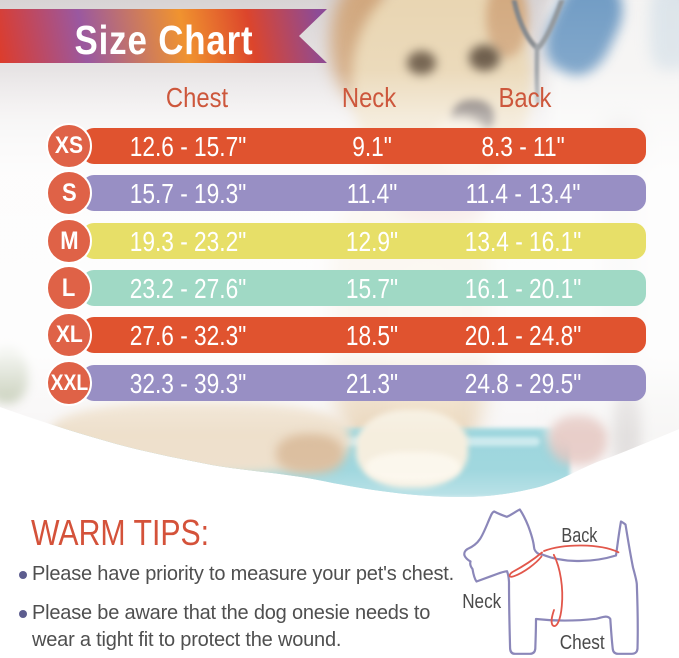  Describe the element at coordinates (579, 536) in the screenshot. I see `svg-text: Back` at that location.